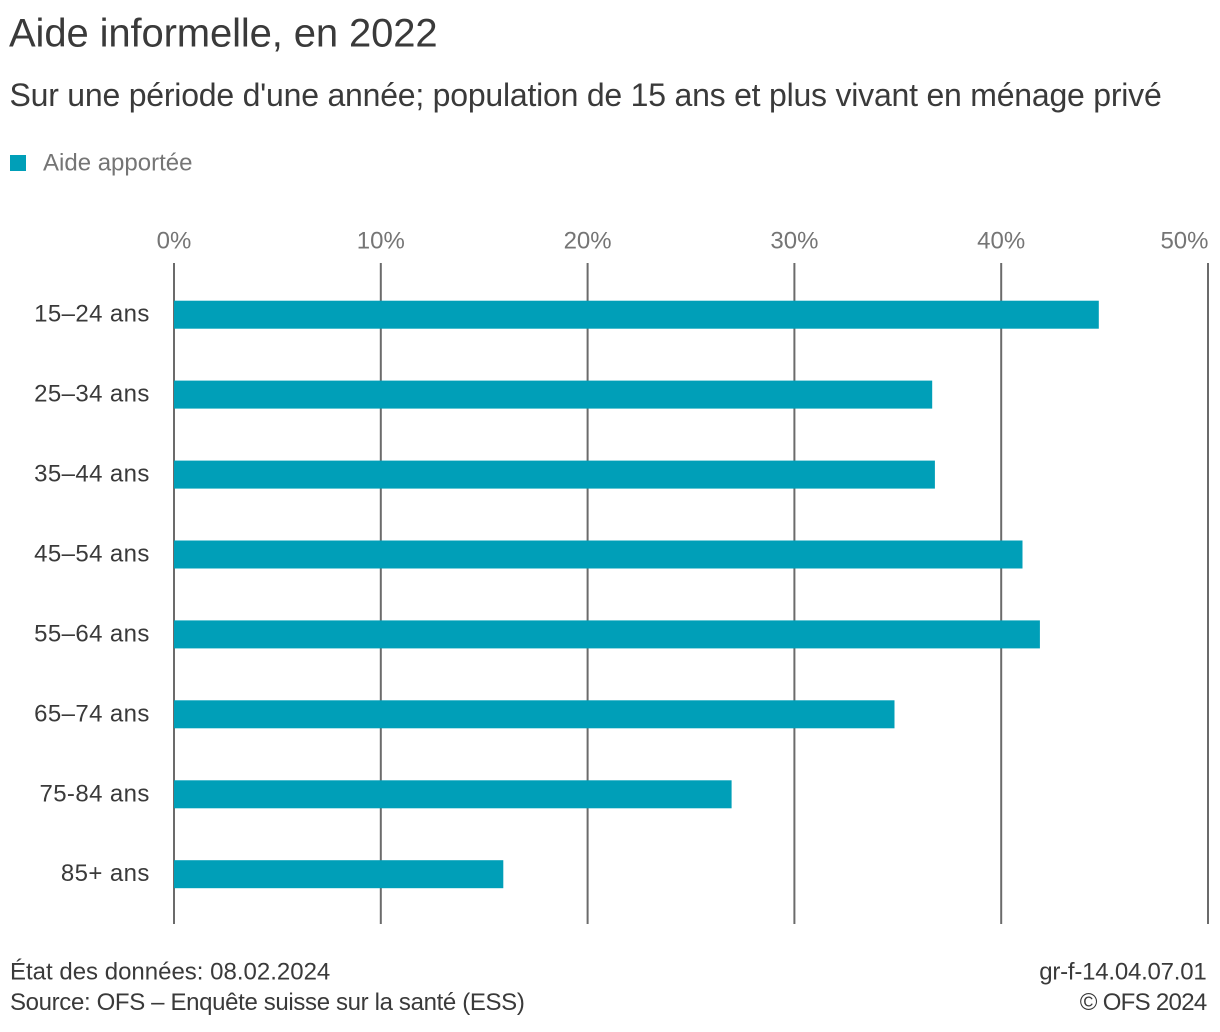 This screenshot has height=1032, width=1220. What do you see at coordinates (794, 241) in the screenshot?
I see `svg-text: 30%` at bounding box center [794, 241].